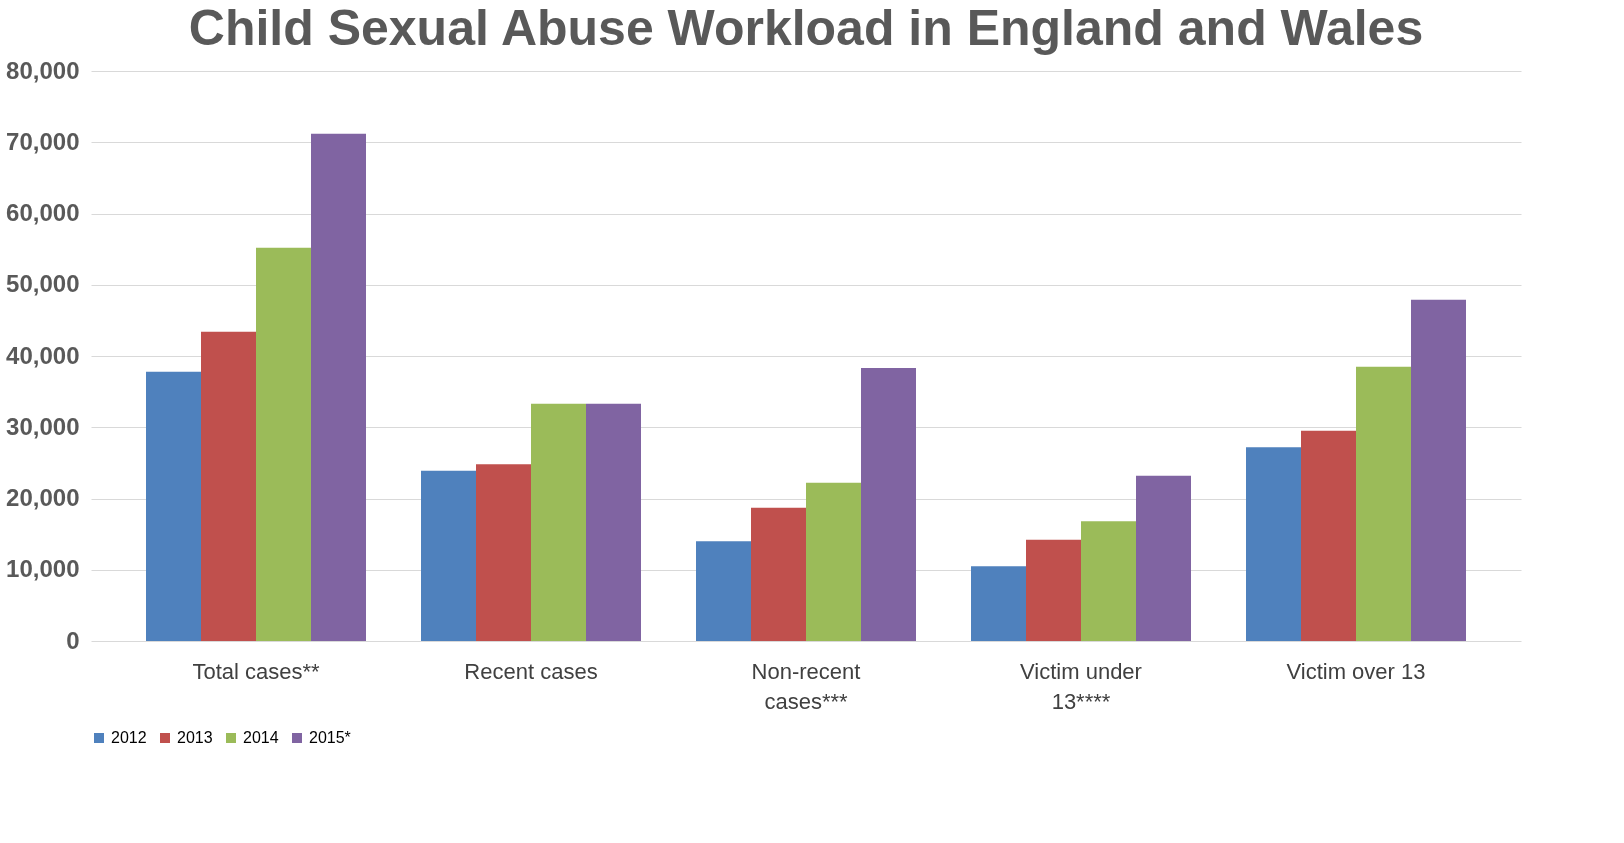  Describe the element at coordinates (43, 355) in the screenshot. I see `y-tick-label: 40,000` at that location.